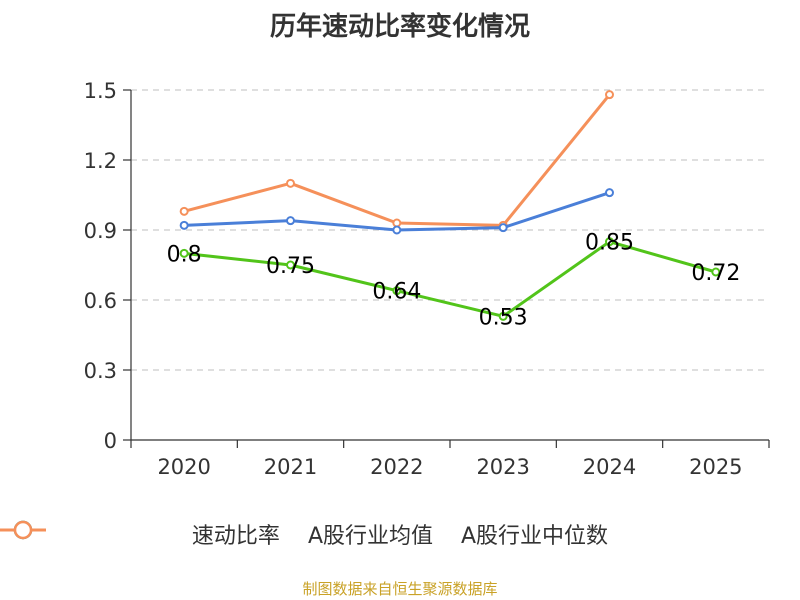 Image resolution: width=800 pixels, height=600 pixels. I want to click on source-note: 制图数据来自恒生聚源数据库, so click(400, 589).